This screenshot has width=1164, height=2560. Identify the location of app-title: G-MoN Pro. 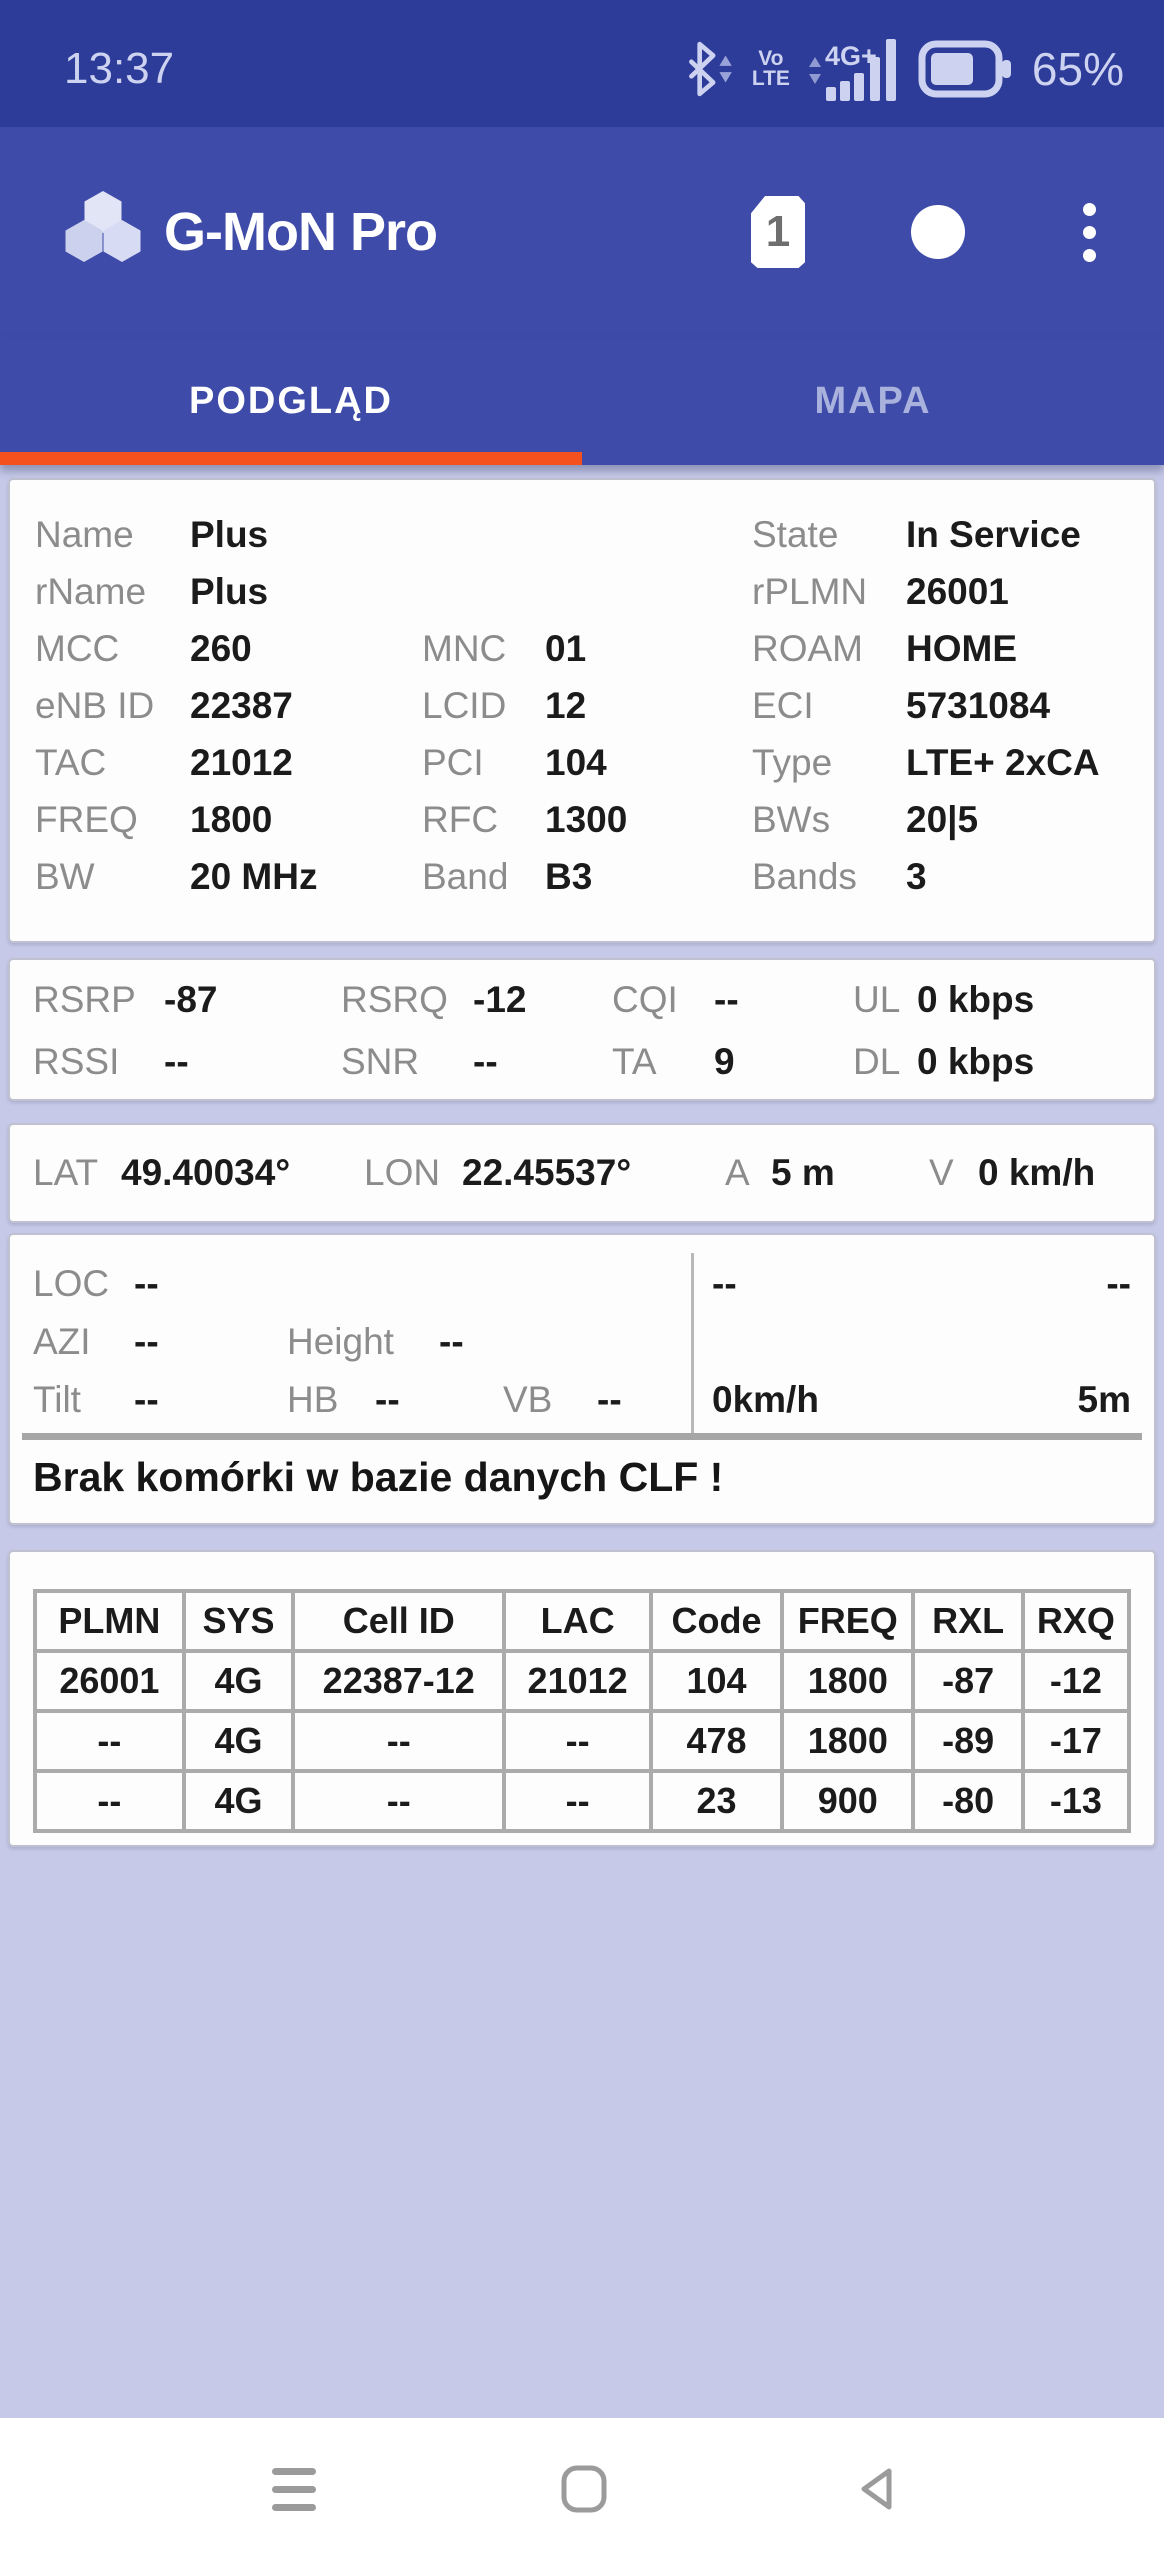
(301, 232).